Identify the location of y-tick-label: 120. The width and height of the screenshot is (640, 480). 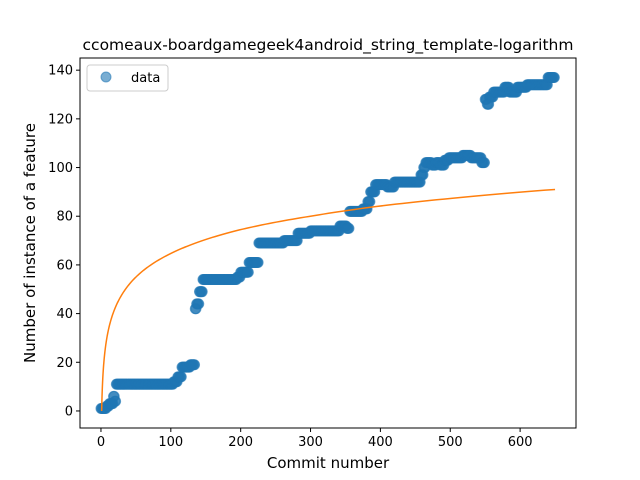
(60, 119).